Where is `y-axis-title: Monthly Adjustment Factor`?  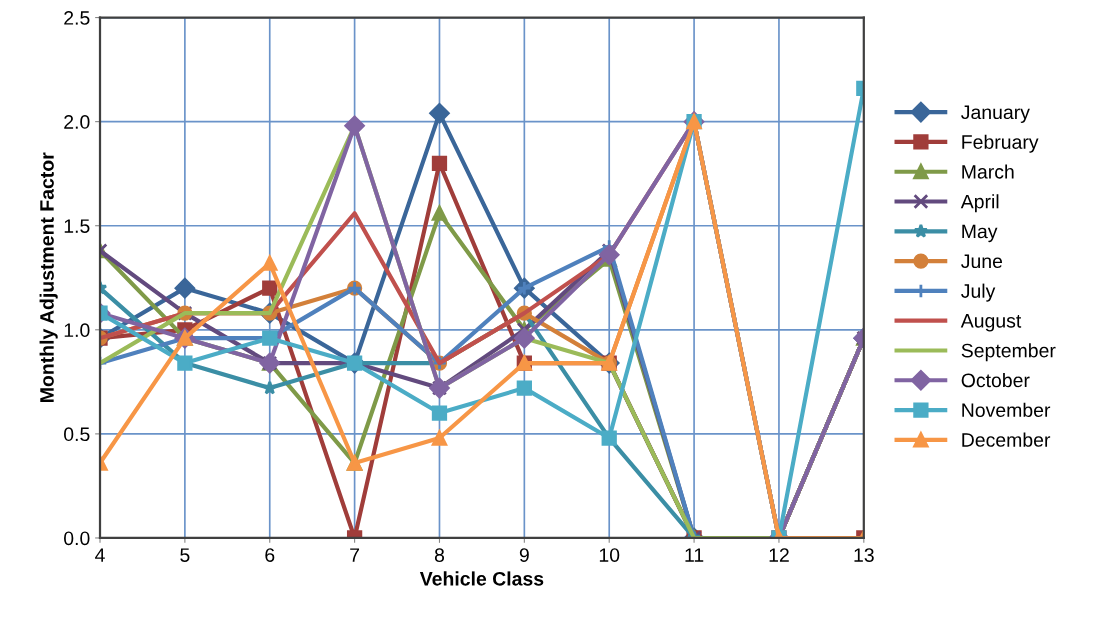 y-axis-title: Monthly Adjustment Factor is located at coordinates (48, 277).